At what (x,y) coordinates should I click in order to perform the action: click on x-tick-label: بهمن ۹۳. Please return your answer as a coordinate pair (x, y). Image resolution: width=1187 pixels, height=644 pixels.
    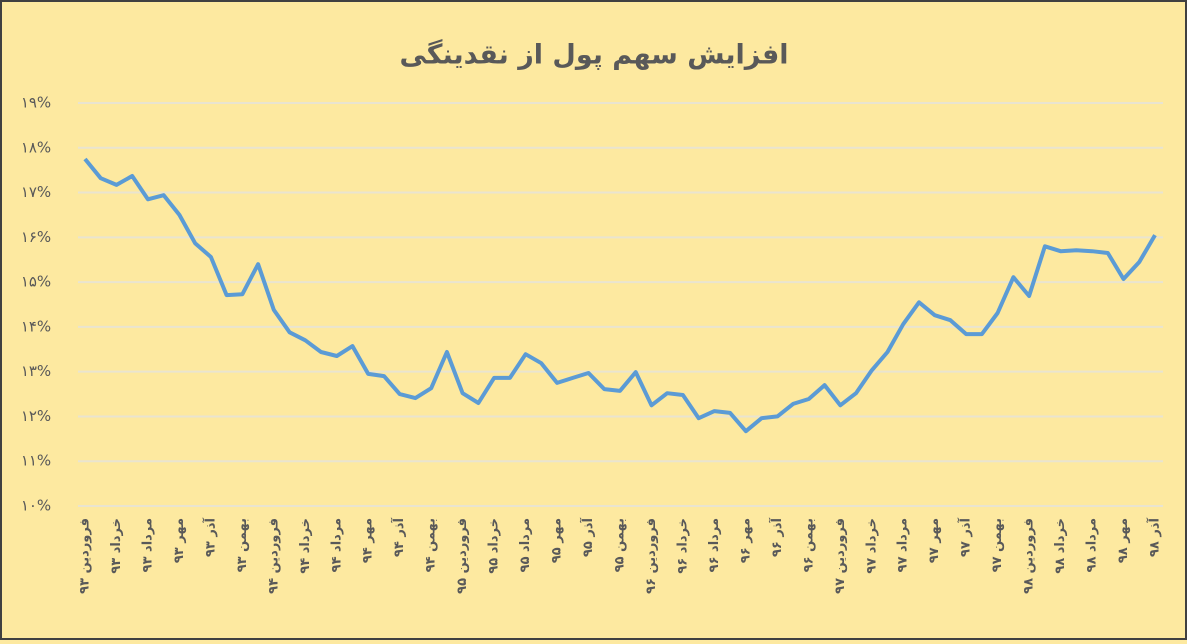
    Looking at the image, I should click on (242, 545).